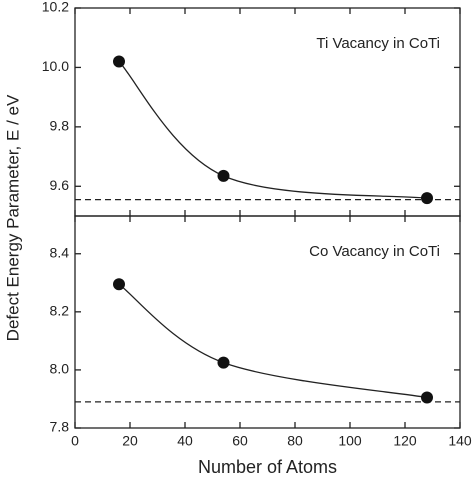 Image resolution: width=474 pixels, height=479 pixels. What do you see at coordinates (374, 251) in the screenshot?
I see `panel-annotation: Co Vacancy in CoTi` at bounding box center [374, 251].